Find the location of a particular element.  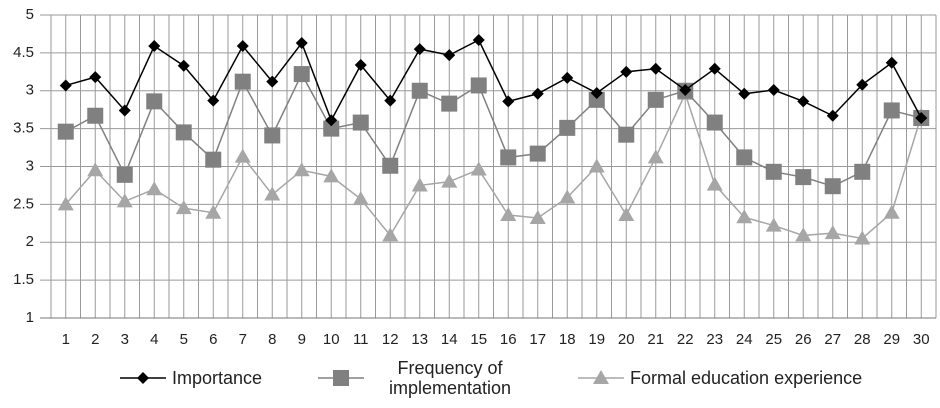

legend-label: Formal education experience is located at coordinates (746, 378).